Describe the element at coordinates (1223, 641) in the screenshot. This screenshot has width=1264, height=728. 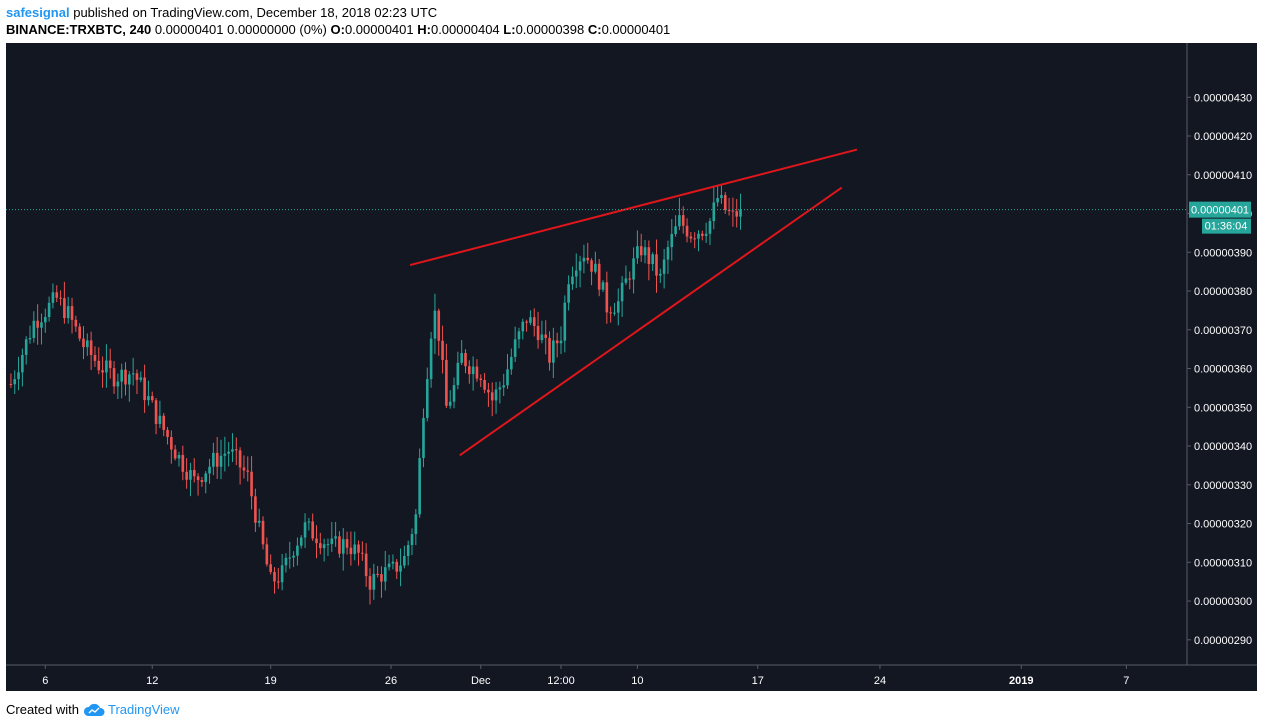
I see `price-tick-label: 0.00000290` at that location.